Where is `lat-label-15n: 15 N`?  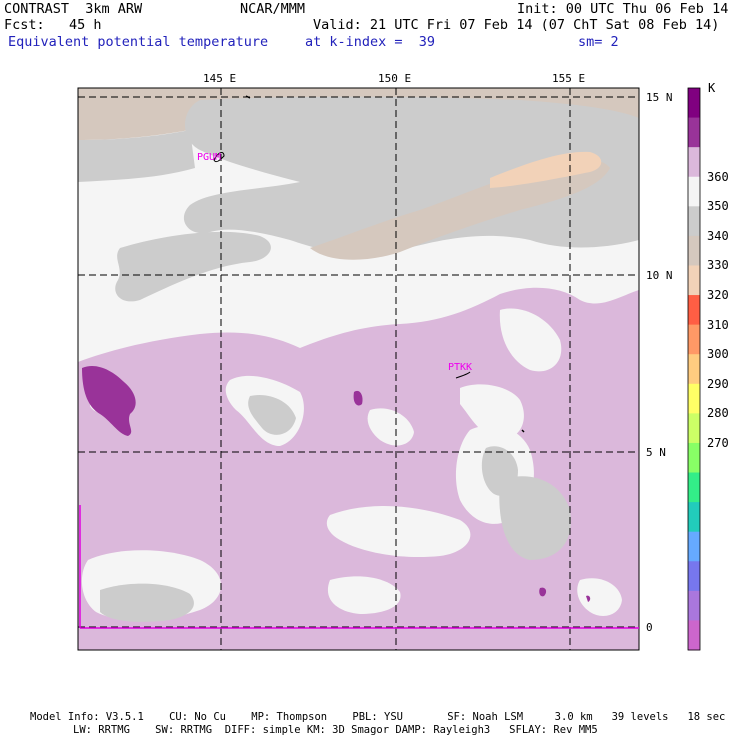 lat-label-15n: 15 N is located at coordinates (659, 97).